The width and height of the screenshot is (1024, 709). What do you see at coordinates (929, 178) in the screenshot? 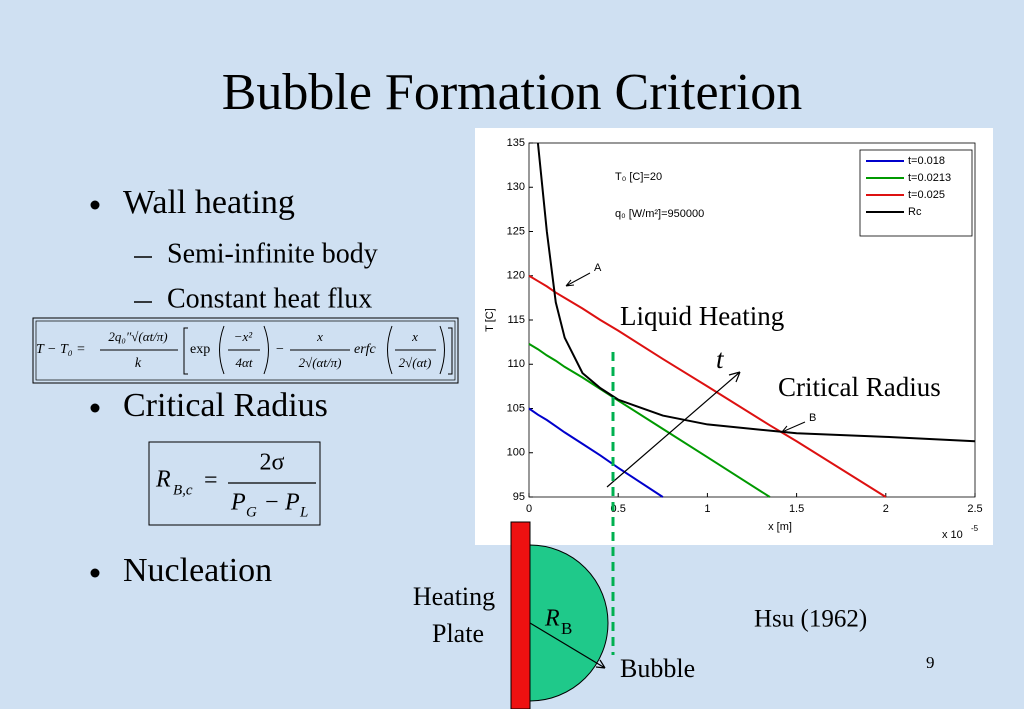
I see `legend-label: t=0.0213` at bounding box center [929, 178].